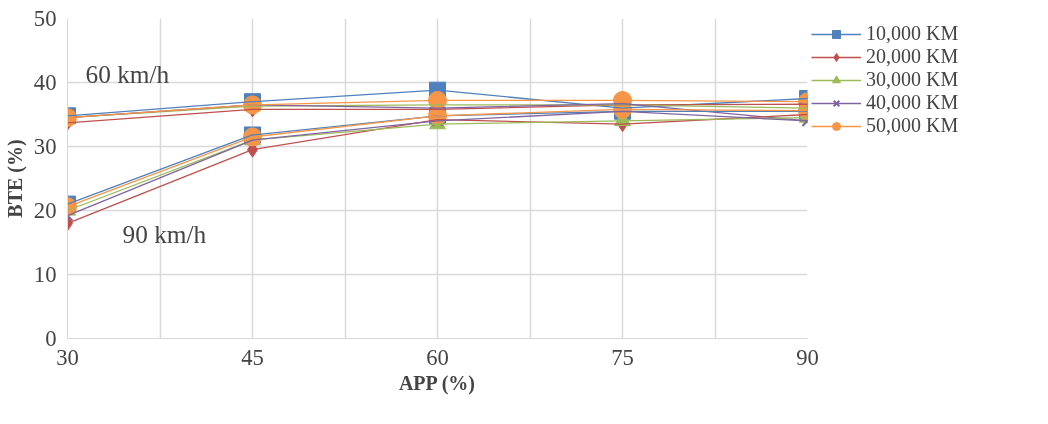 This screenshot has height=424, width=1048. Describe the element at coordinates (67, 357) in the screenshot. I see `x-tick-label: 30` at that location.